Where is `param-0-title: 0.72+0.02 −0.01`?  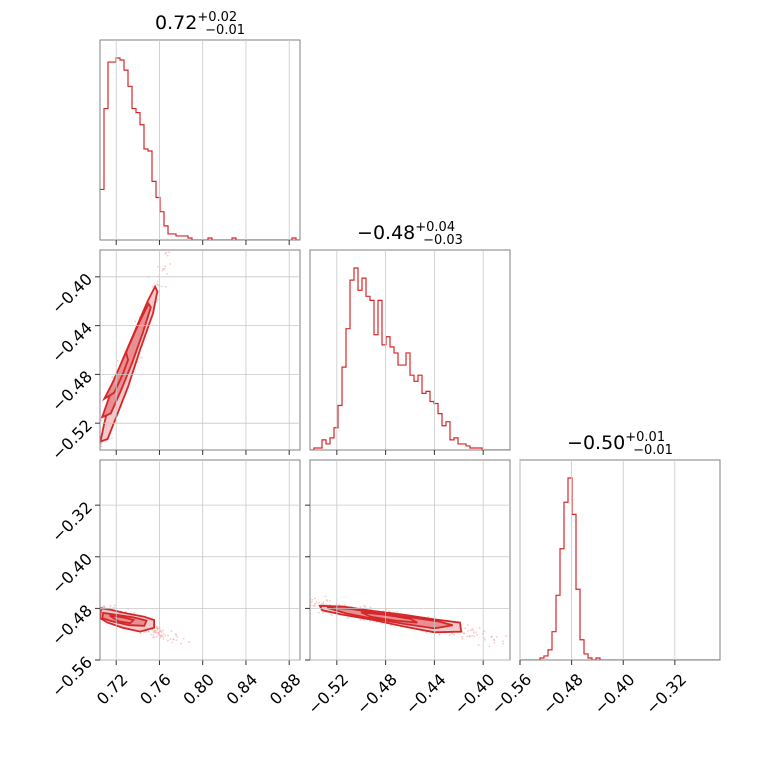
param-0-title: 0.72+0.02 −0.01 is located at coordinates (200, 24).